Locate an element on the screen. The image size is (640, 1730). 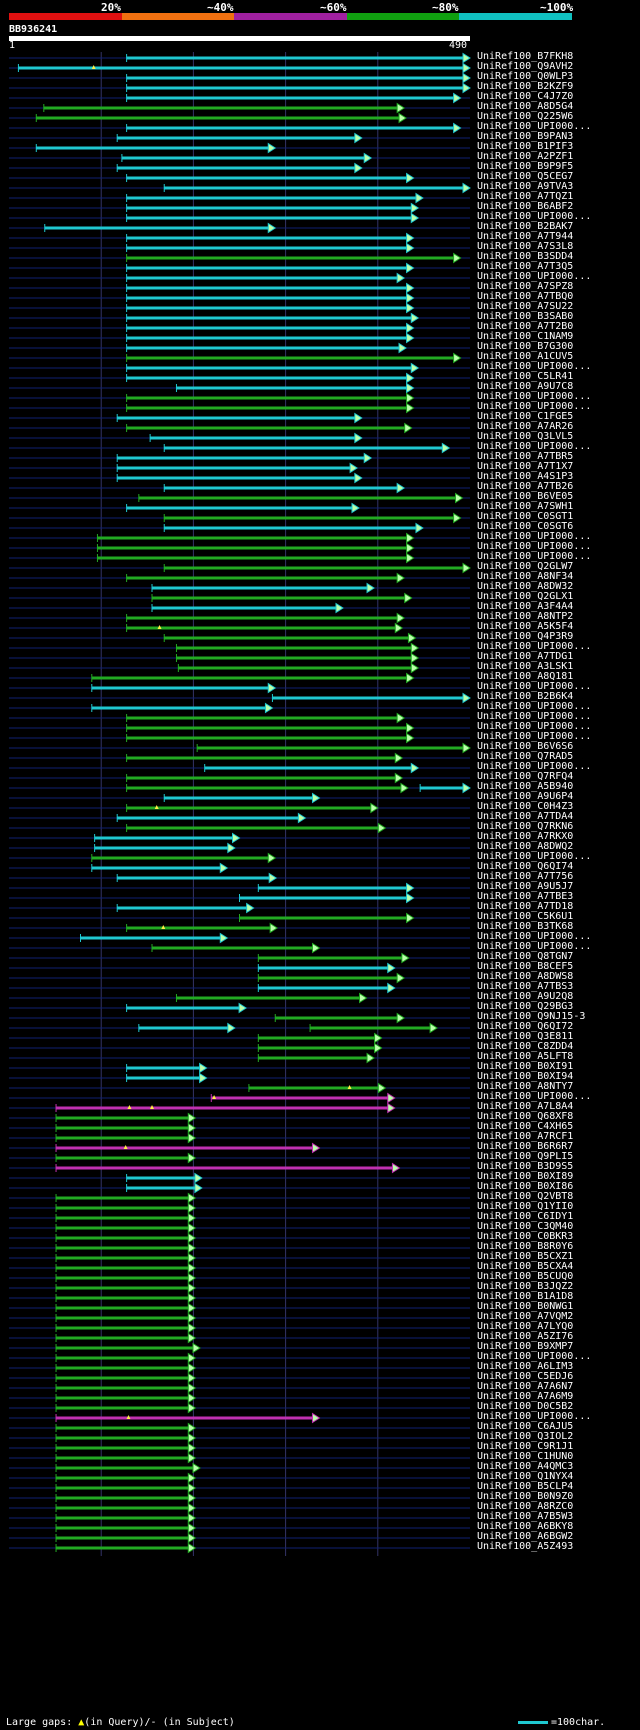
hit-label: UniRef100_C5K6U1 is located at coordinates (525, 916).